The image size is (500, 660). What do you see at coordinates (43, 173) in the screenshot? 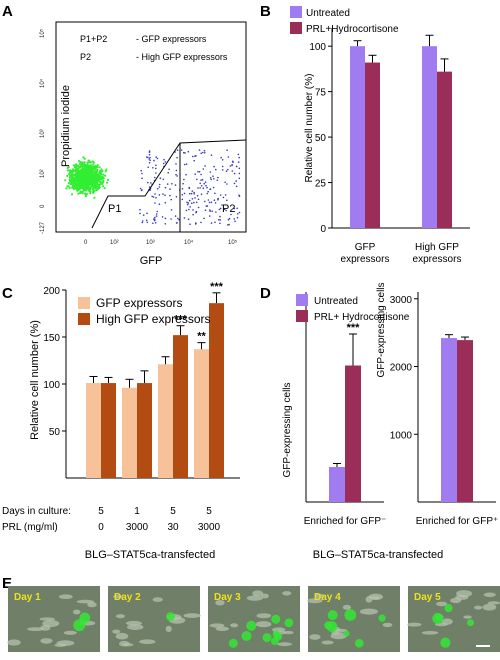
I see `y-tick-1e2: 10²` at bounding box center [43, 173].